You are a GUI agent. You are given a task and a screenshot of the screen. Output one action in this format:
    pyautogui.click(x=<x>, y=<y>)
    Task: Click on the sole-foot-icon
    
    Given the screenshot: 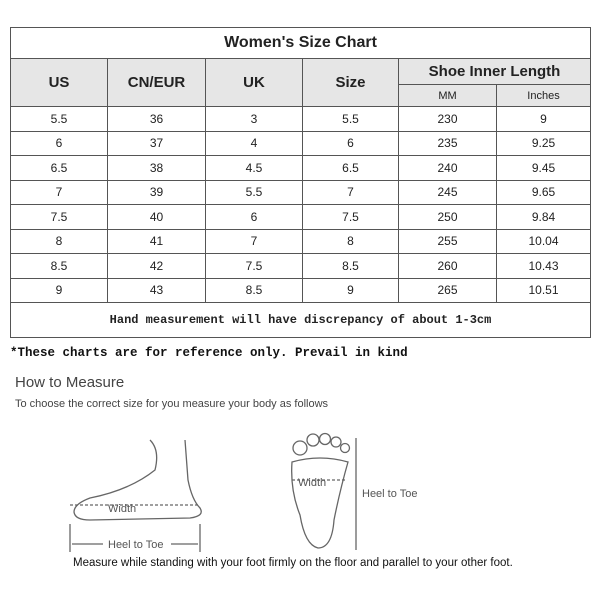 What is the action you would take?
    pyautogui.click(x=324, y=491)
    